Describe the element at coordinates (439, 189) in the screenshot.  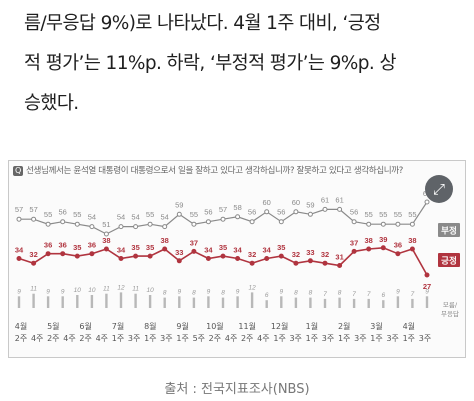
I see `expand-icon: ⤢` at that location.